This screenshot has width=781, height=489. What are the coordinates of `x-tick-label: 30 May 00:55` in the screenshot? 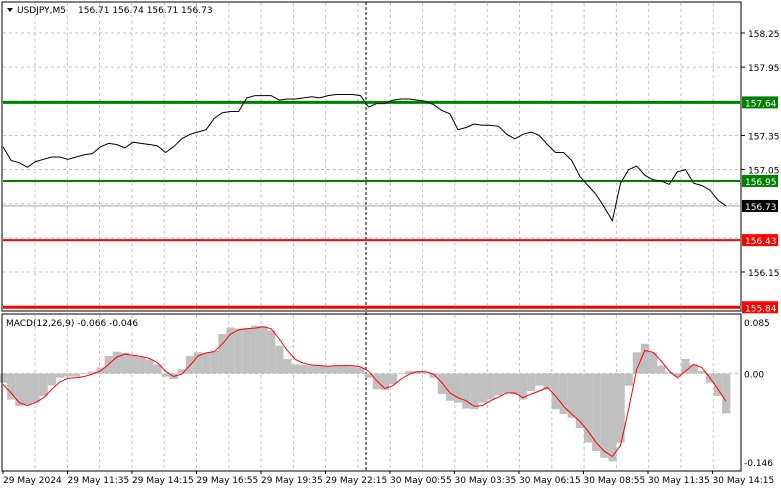 It's located at (421, 481).